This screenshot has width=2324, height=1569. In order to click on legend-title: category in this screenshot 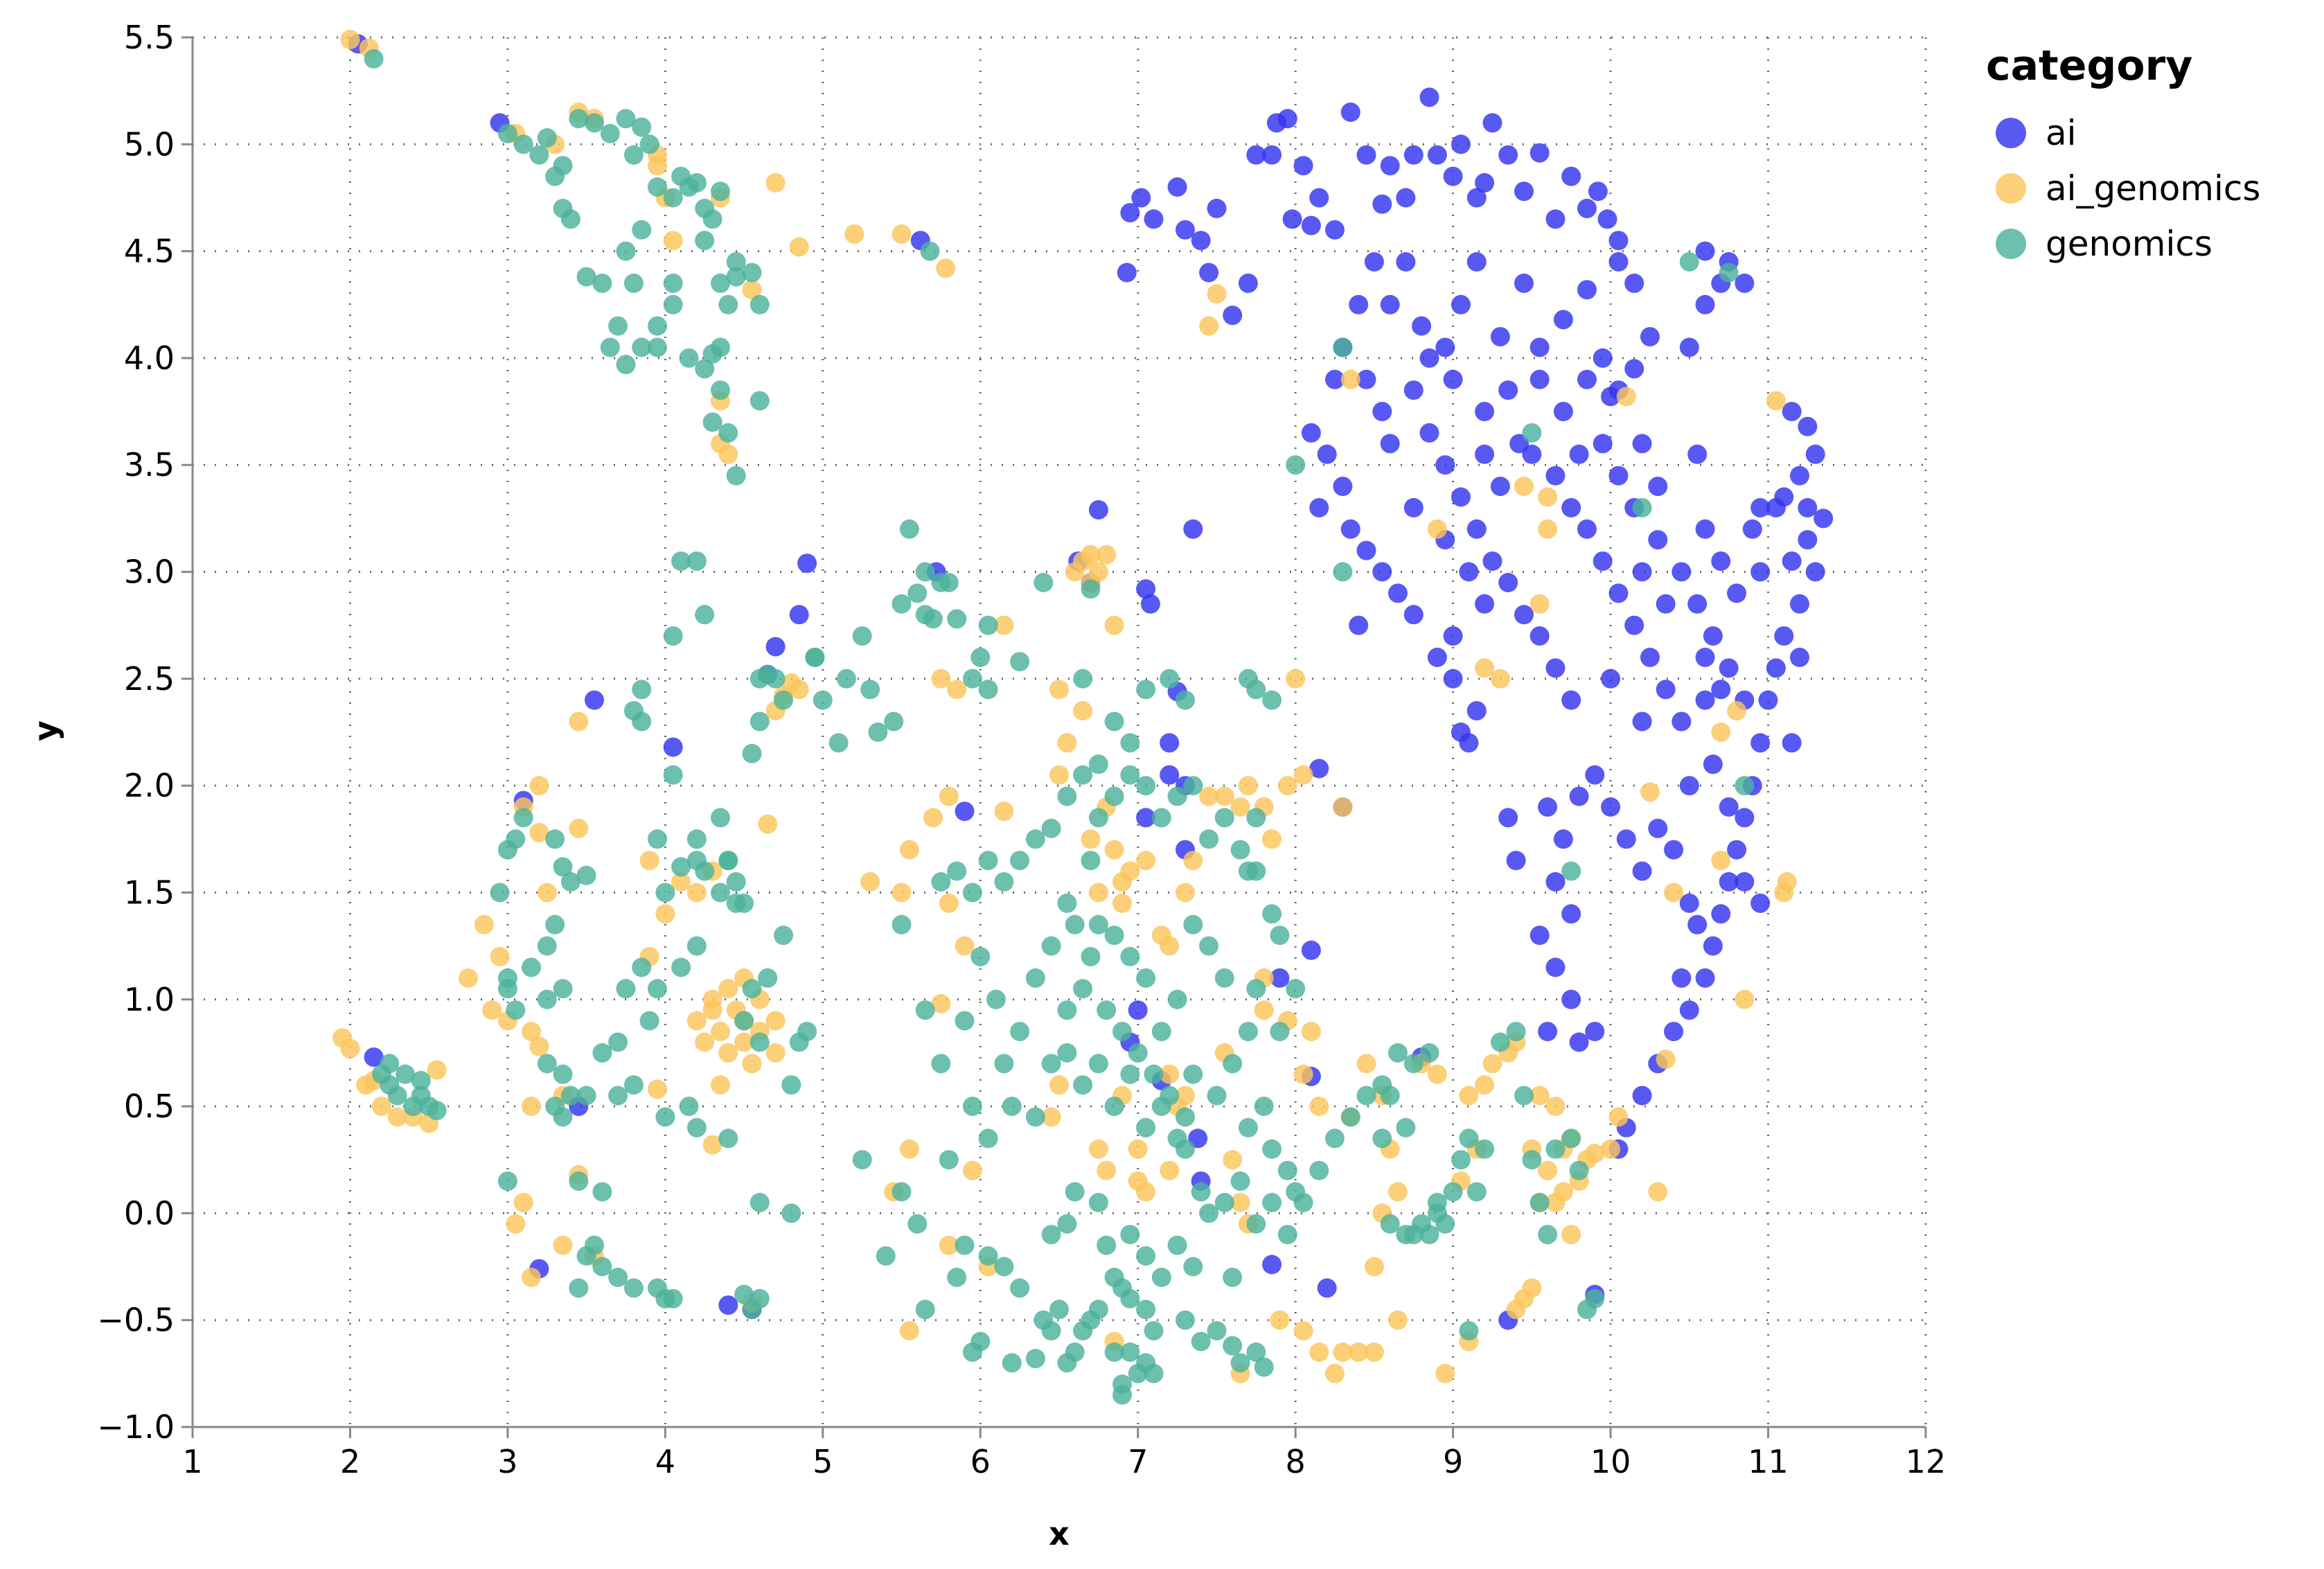, I will do `click(2089, 66)`.